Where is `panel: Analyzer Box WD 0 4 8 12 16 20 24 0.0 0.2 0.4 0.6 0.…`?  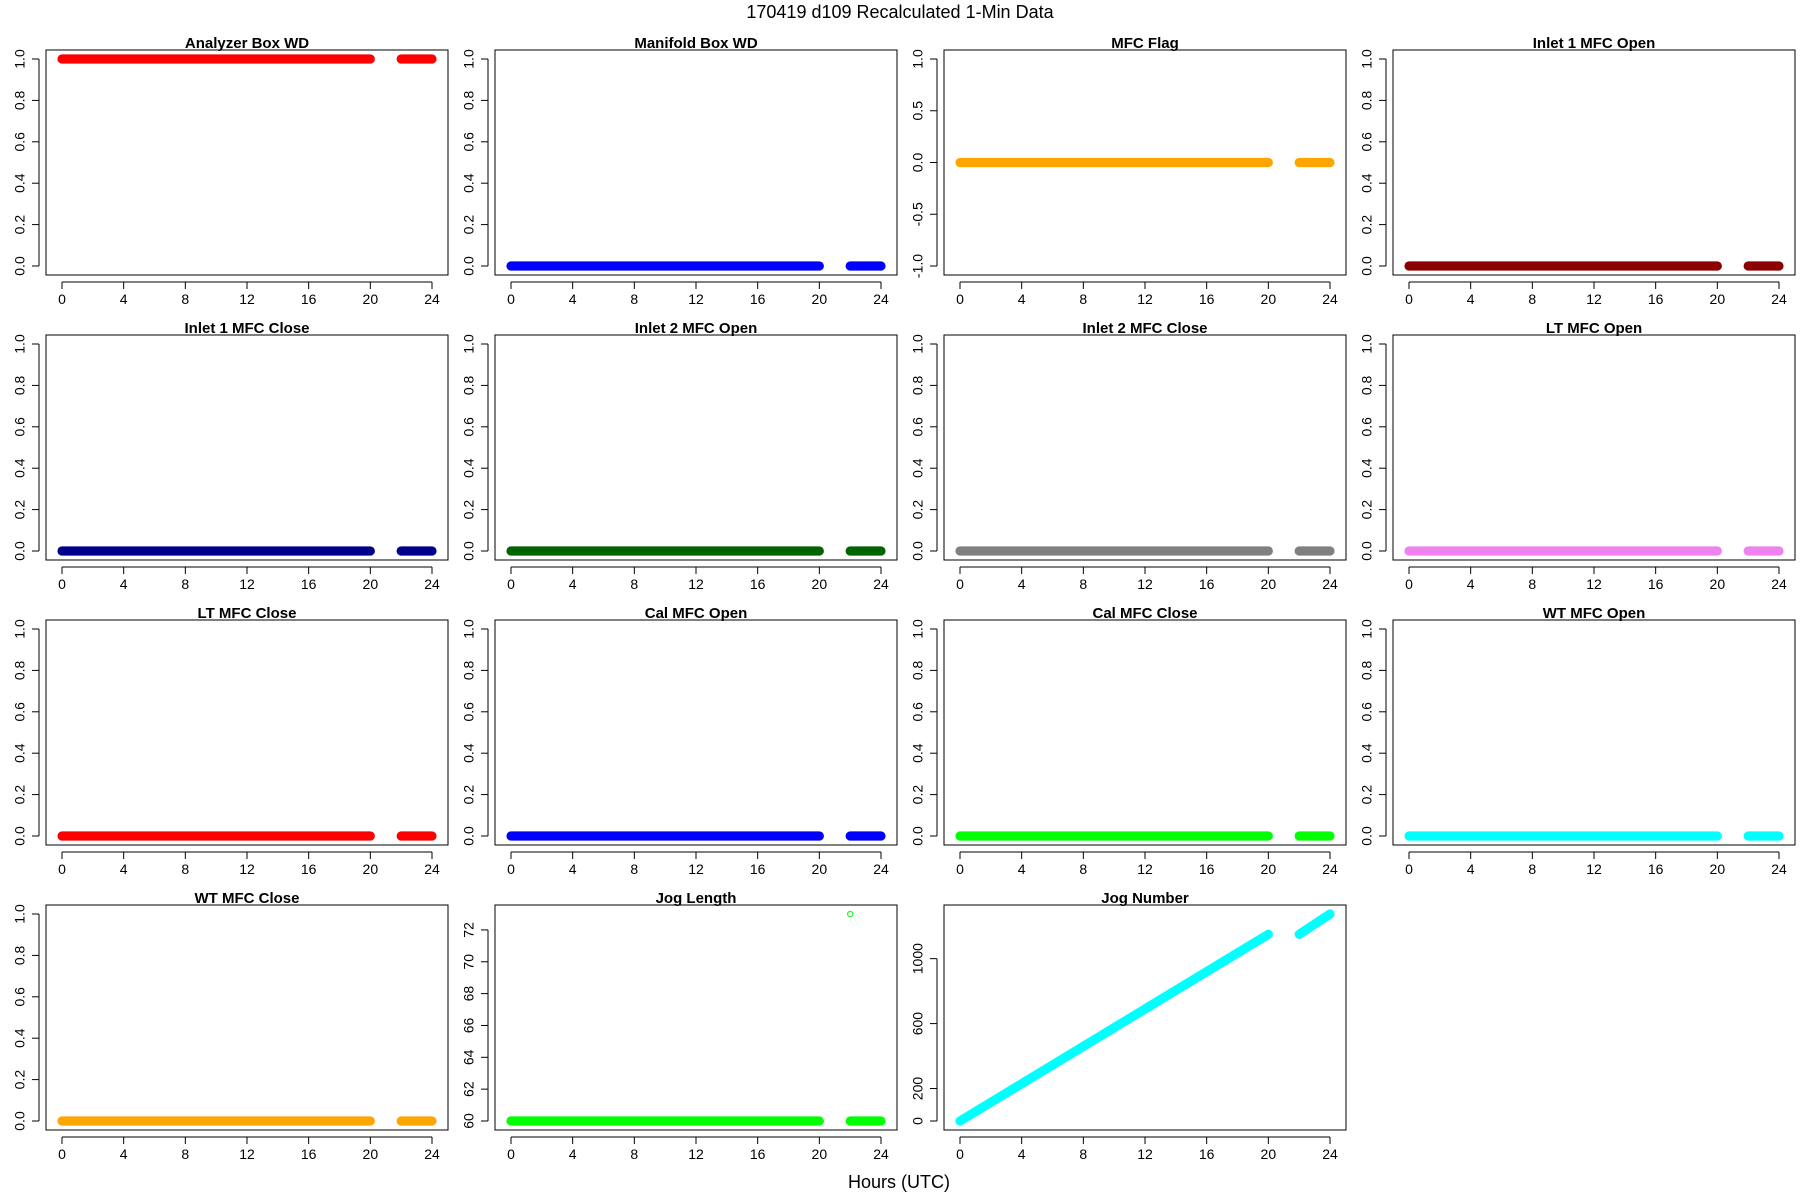 panel: Analyzer Box WD 0 4 8 12 16 20 24 0.0 0.2 0.4 0.6 0.… is located at coordinates (230, 171).